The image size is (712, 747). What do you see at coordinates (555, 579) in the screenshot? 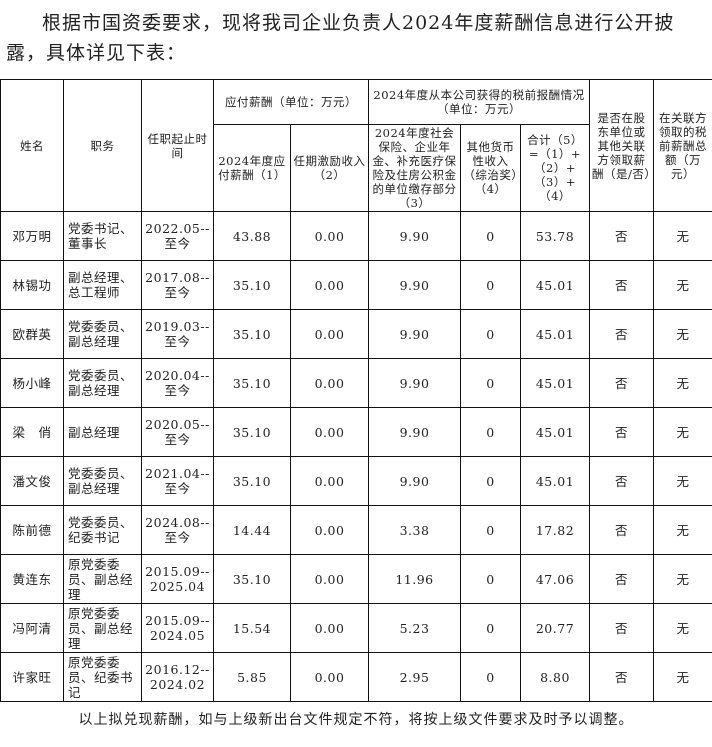
I see `cell-c5: 47.06` at bounding box center [555, 579].